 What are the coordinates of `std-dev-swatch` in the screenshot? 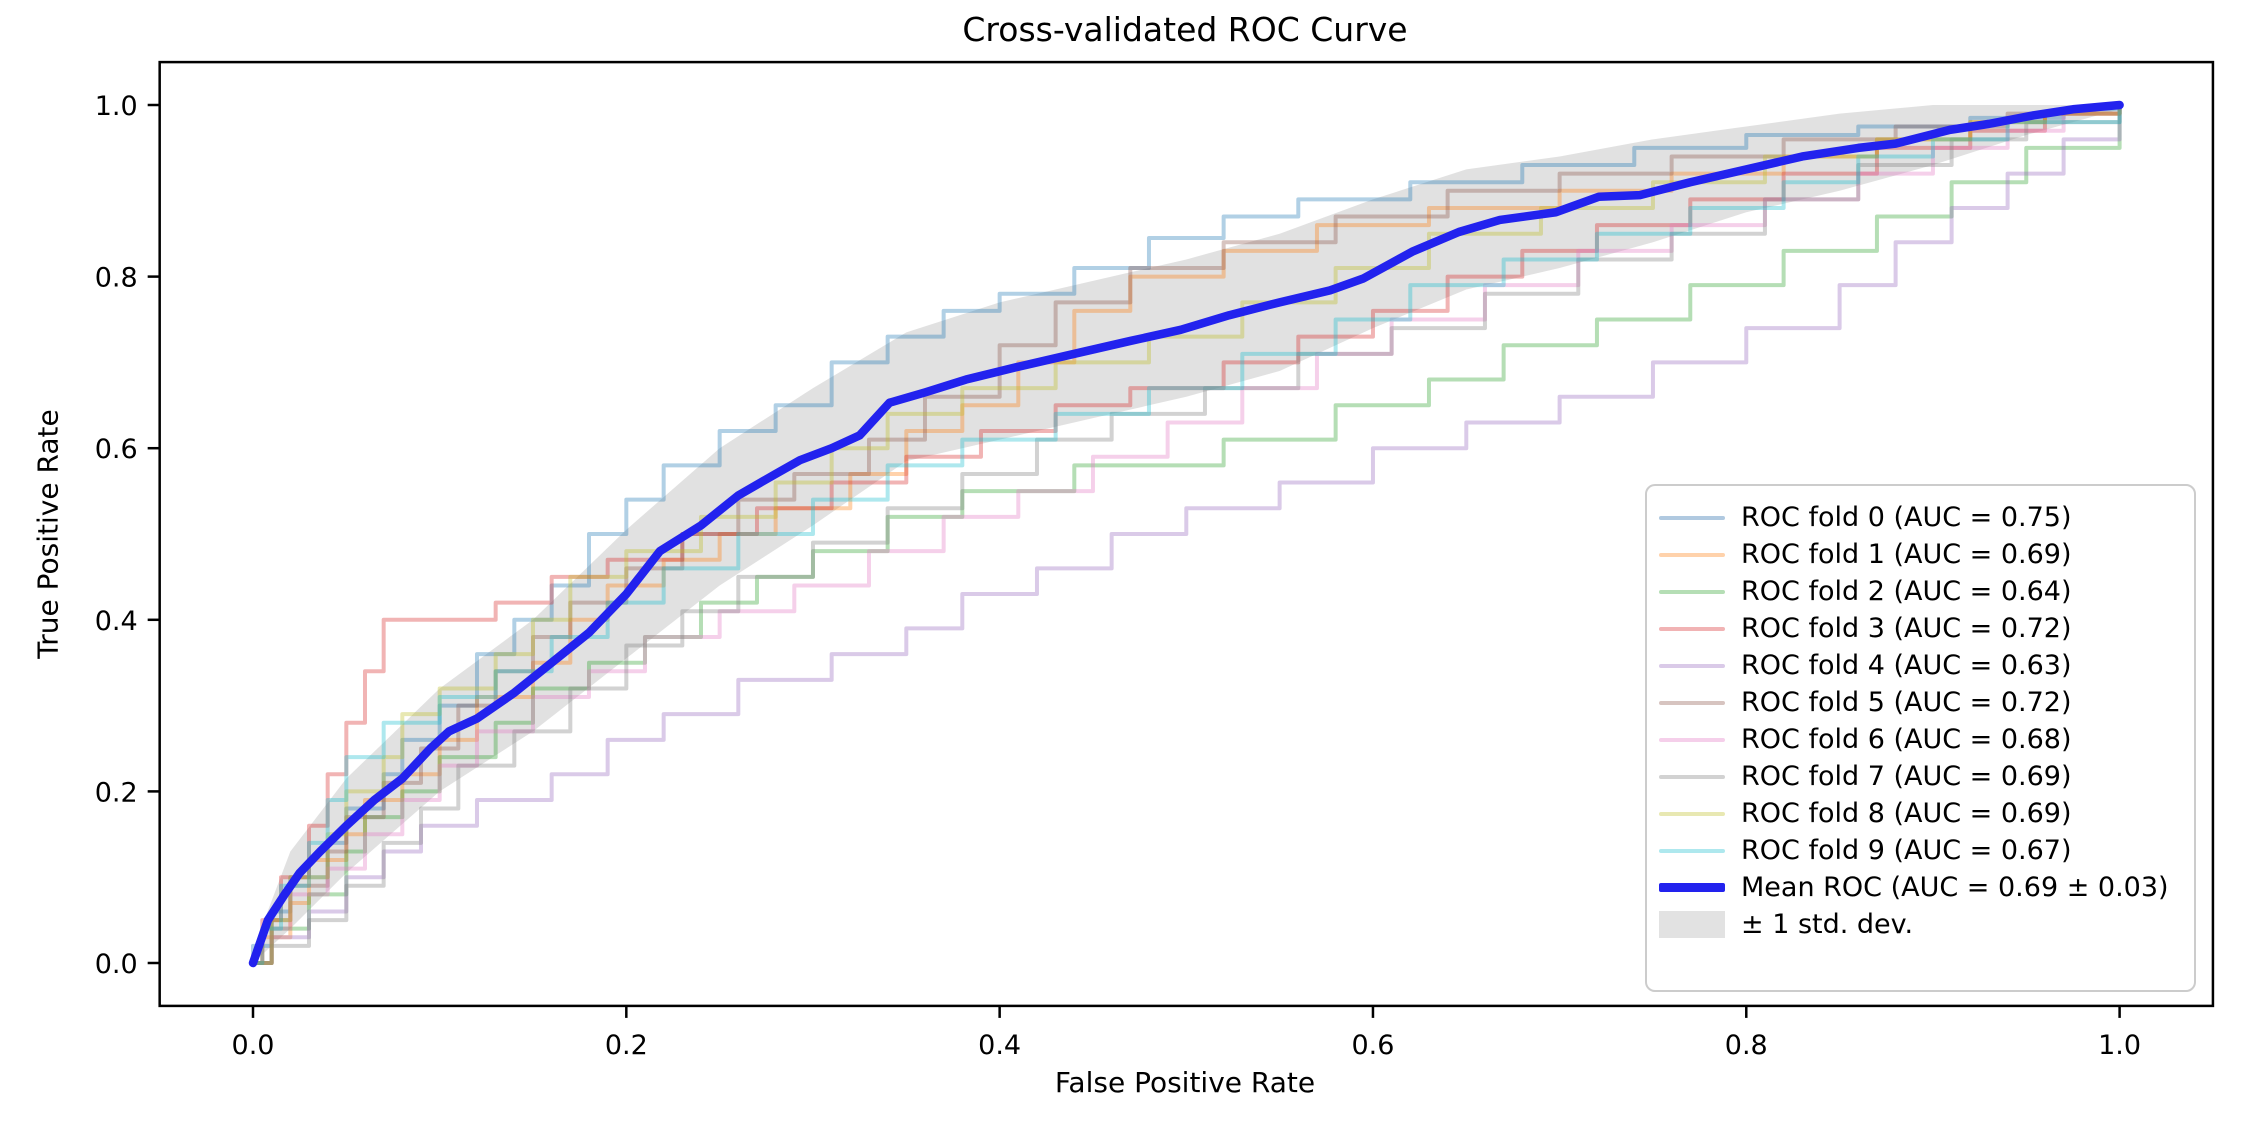 It's located at (1692, 924).